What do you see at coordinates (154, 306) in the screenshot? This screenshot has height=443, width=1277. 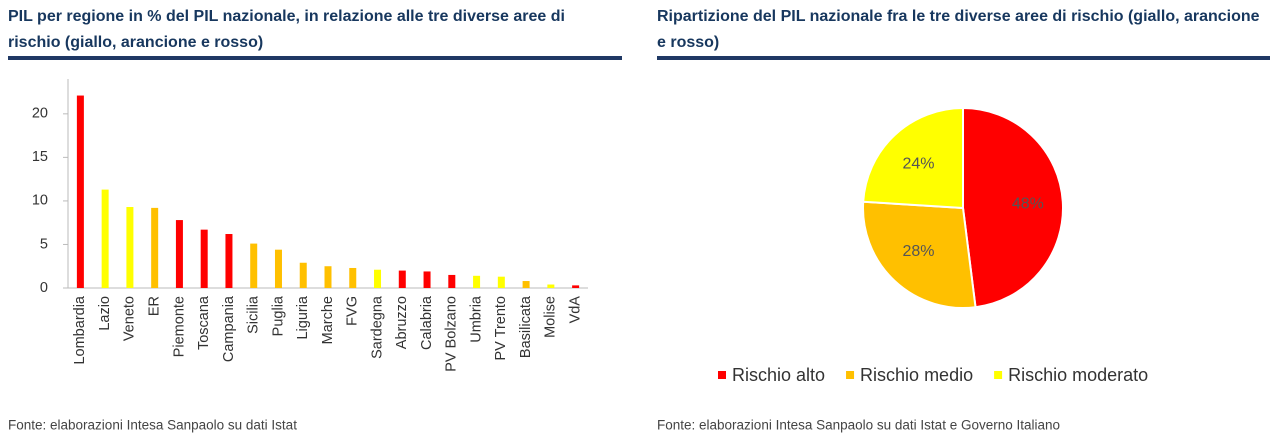 I see `x-tick-label: ER` at bounding box center [154, 306].